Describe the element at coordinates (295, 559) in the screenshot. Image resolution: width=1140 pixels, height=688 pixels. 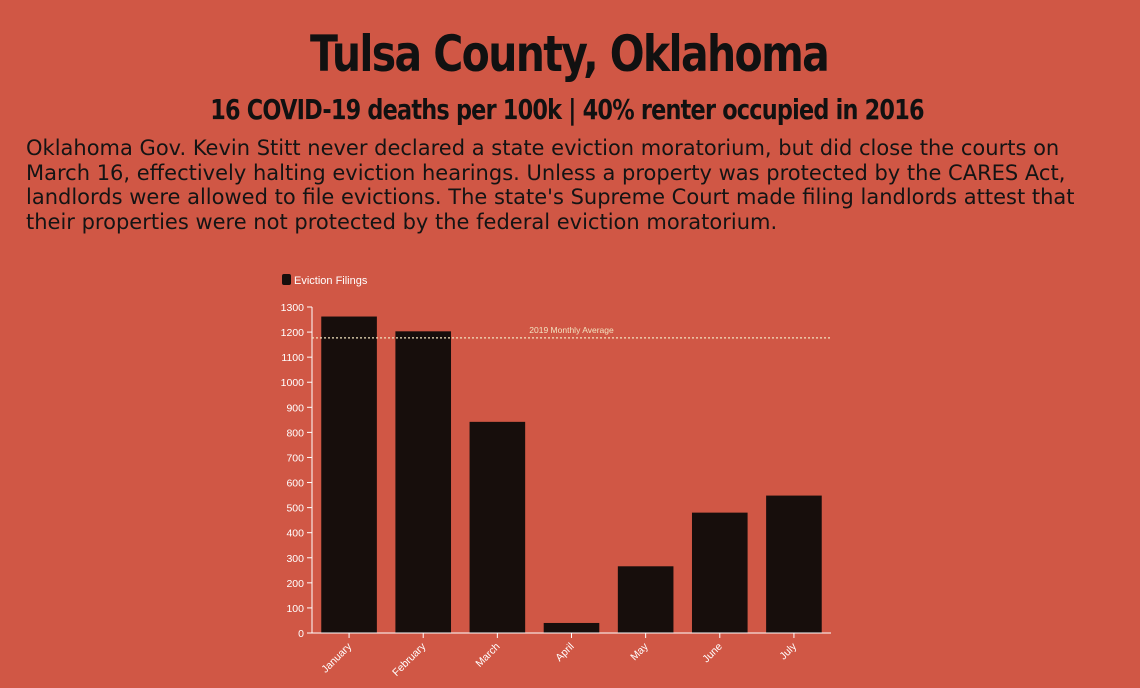
I see `y-tick-label: 300` at that location.